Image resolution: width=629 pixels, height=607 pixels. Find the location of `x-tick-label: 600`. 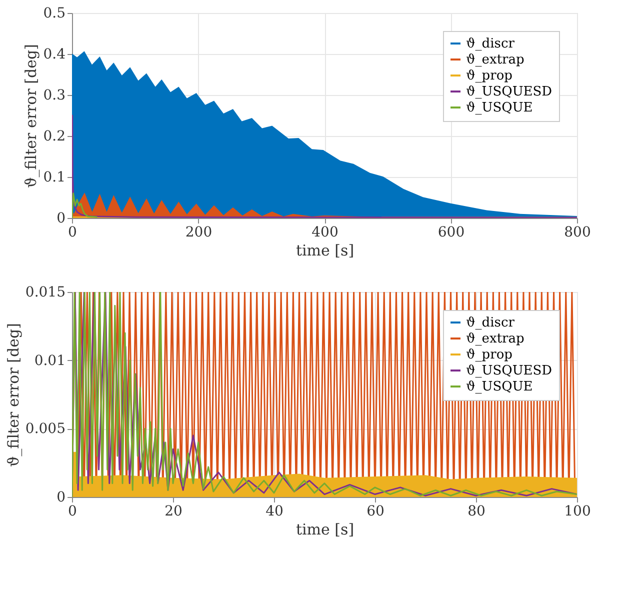

x-tick-label: 600 is located at coordinates (451, 232).